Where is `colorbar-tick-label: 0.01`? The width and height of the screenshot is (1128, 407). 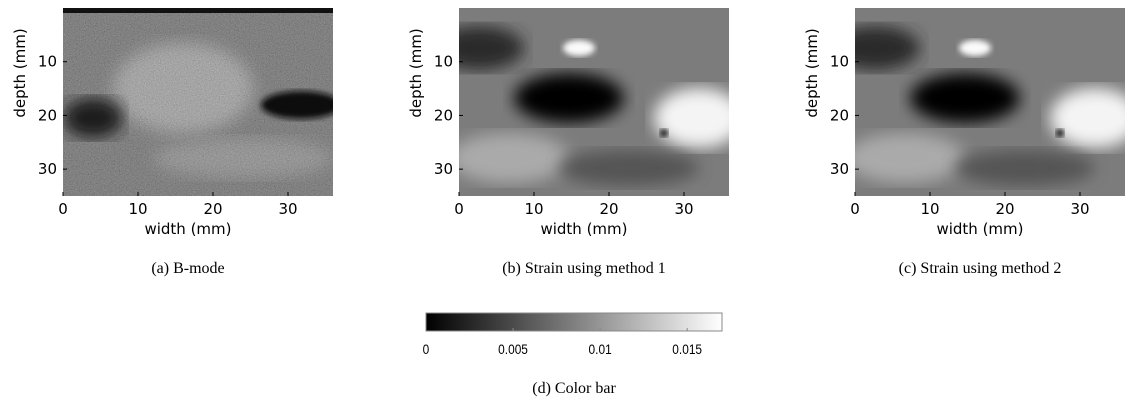 colorbar-tick-label: 0.01 is located at coordinates (600, 349).